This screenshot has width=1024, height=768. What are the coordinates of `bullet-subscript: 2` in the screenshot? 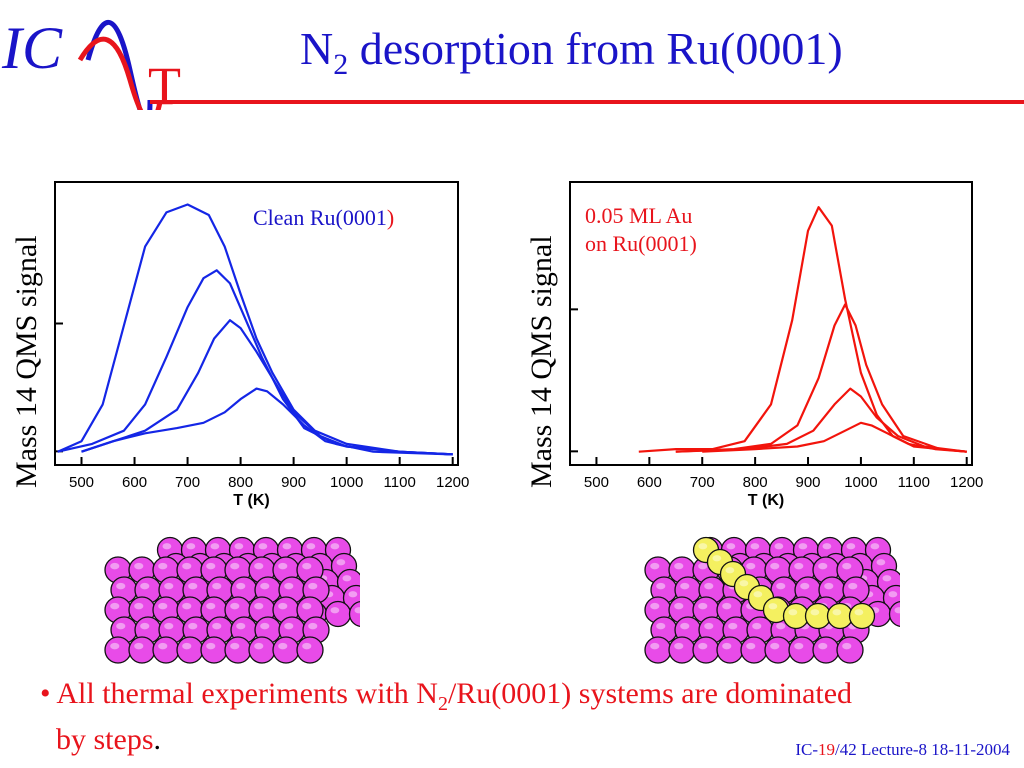 It's located at (442, 704).